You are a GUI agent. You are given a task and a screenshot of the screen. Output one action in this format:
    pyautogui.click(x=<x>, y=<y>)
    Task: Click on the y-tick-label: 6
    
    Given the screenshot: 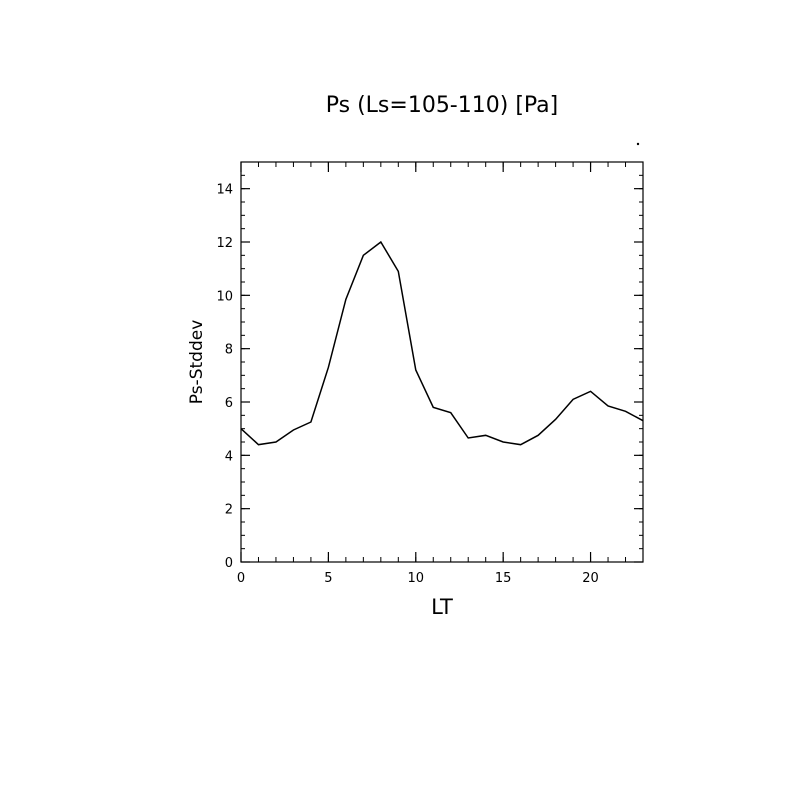 What is the action you would take?
    pyautogui.click(x=229, y=403)
    